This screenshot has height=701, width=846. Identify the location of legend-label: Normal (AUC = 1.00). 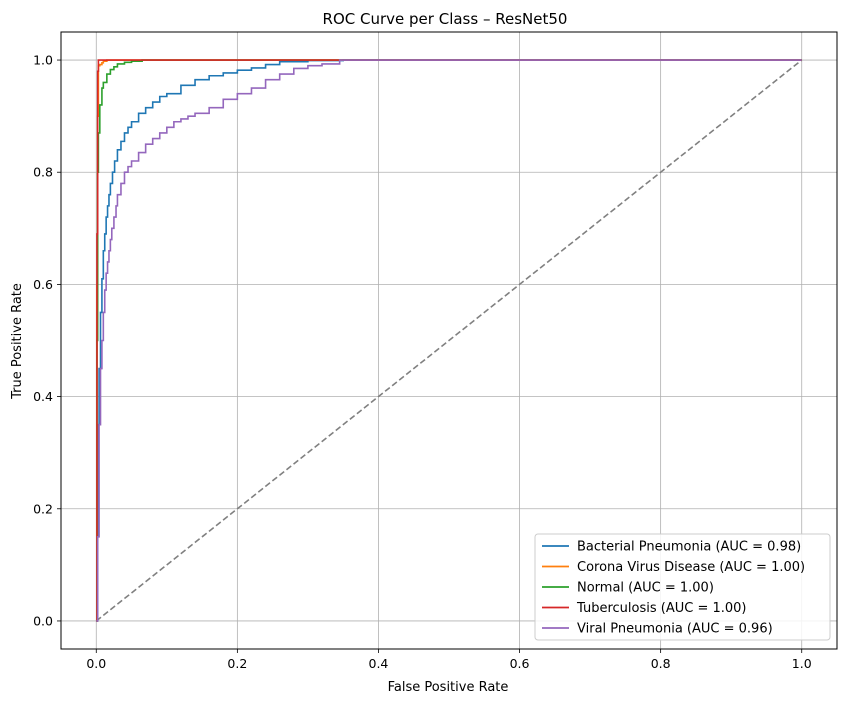
(645, 588).